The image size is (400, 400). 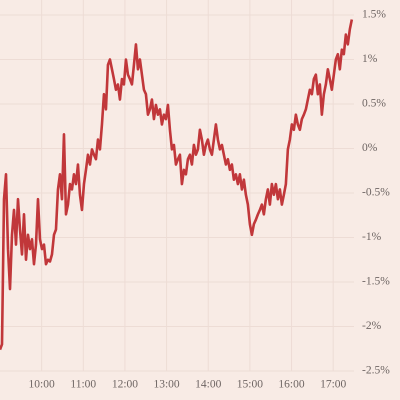 What do you see at coordinates (376, 282) in the screenshot?
I see `y-tick-label: -1.5%` at bounding box center [376, 282].